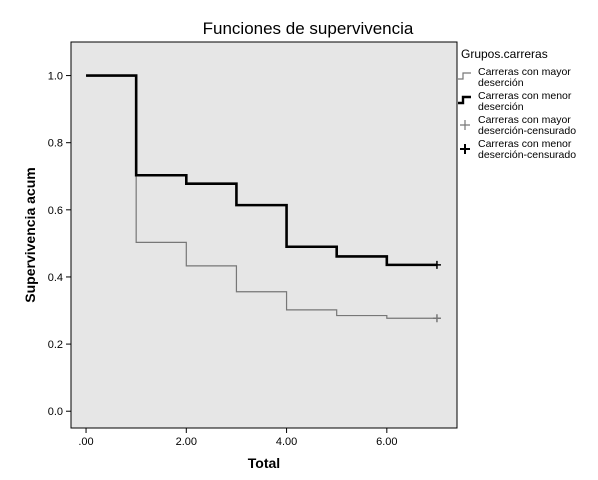  What do you see at coordinates (238, 438) in the screenshot?
I see `x-axis: .00 2.00 4.00 6.00` at bounding box center [238, 438].